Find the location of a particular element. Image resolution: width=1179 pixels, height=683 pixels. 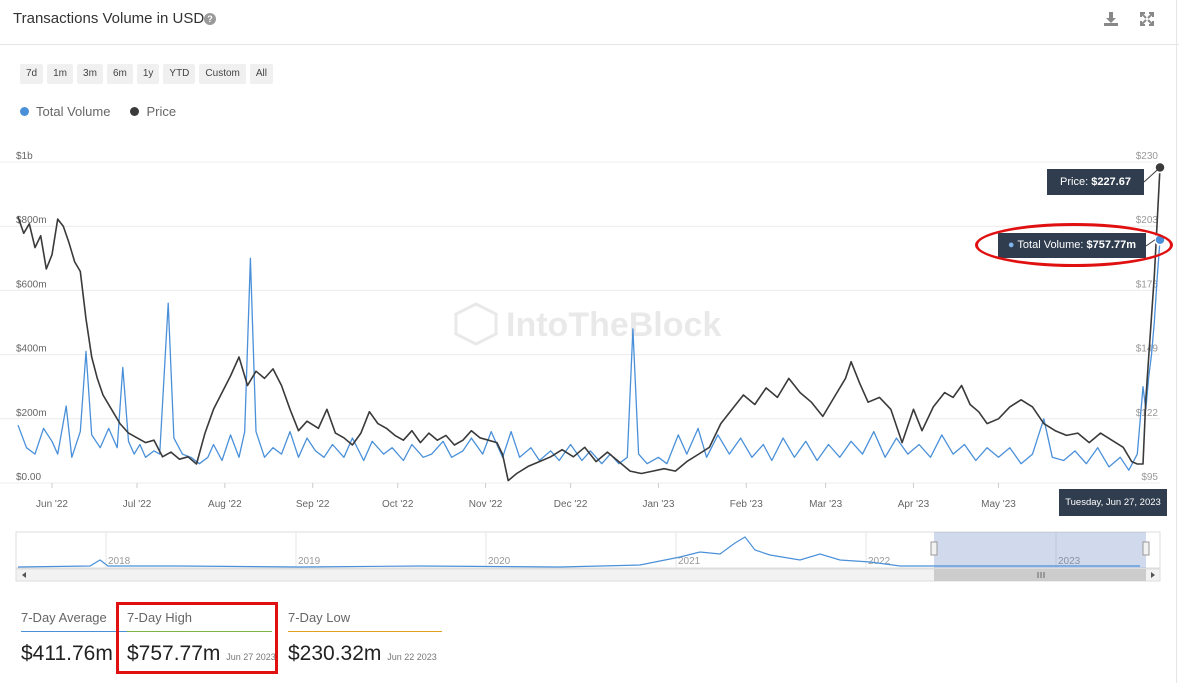

help-icon: ? is located at coordinates (210, 19).